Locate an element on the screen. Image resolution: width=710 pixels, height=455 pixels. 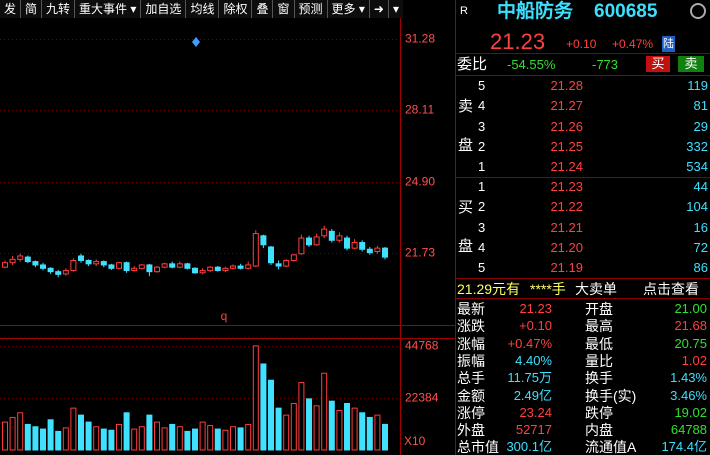
sell-button: 卖 is located at coordinates (691, 64).